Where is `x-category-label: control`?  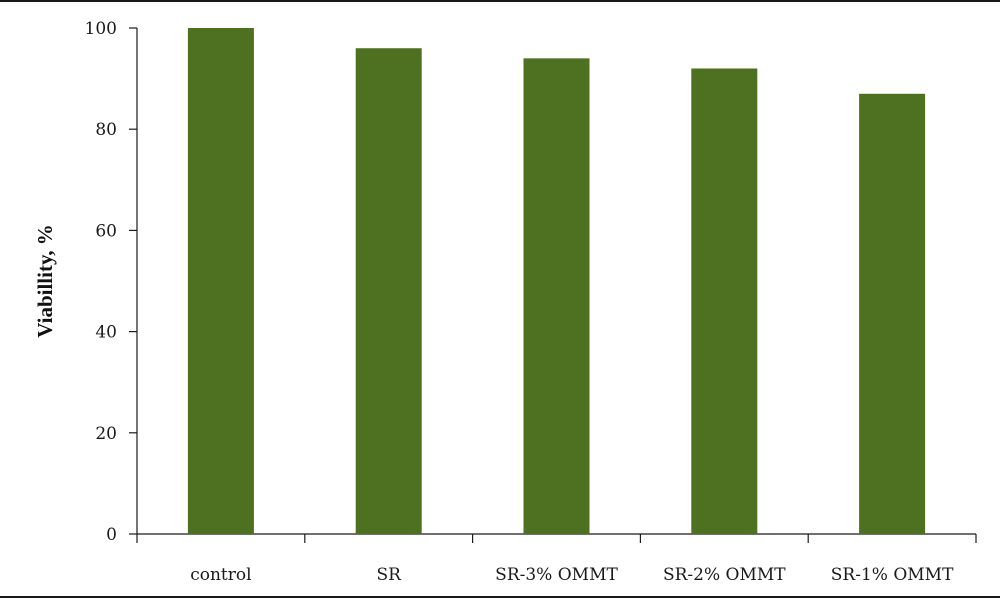
x-category-label: control is located at coordinates (220, 575).